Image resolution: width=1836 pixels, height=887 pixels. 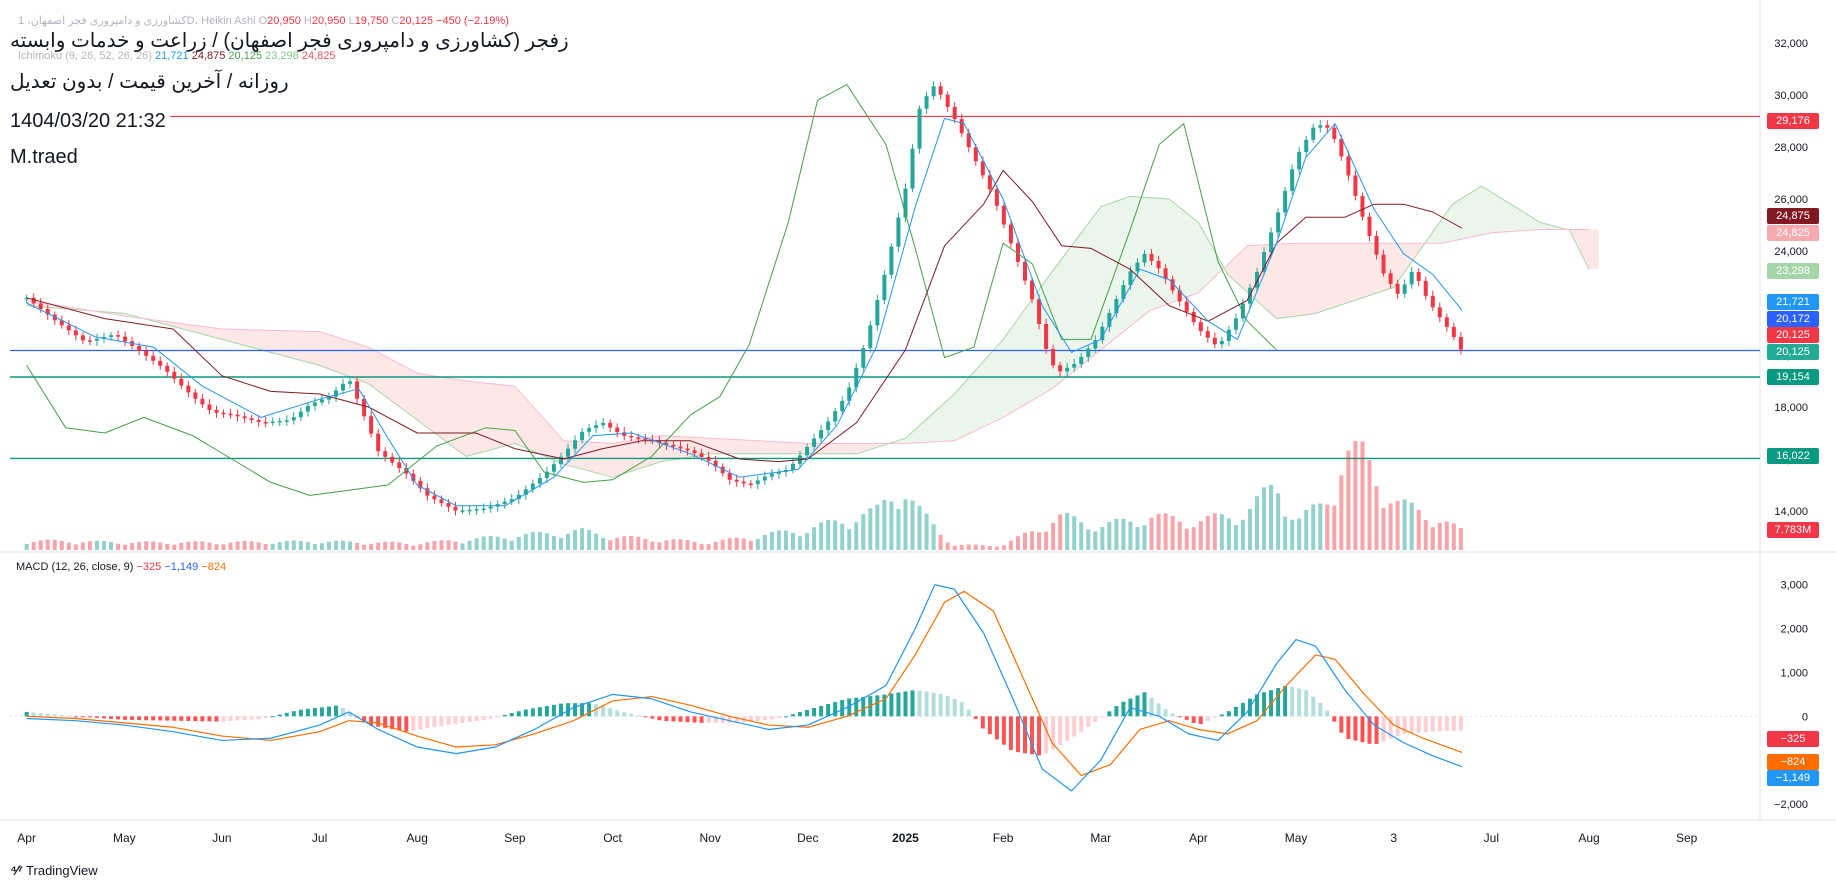 What do you see at coordinates (1793, 377) in the screenshot?
I see `price-axis-tag: 19,154` at bounding box center [1793, 377].